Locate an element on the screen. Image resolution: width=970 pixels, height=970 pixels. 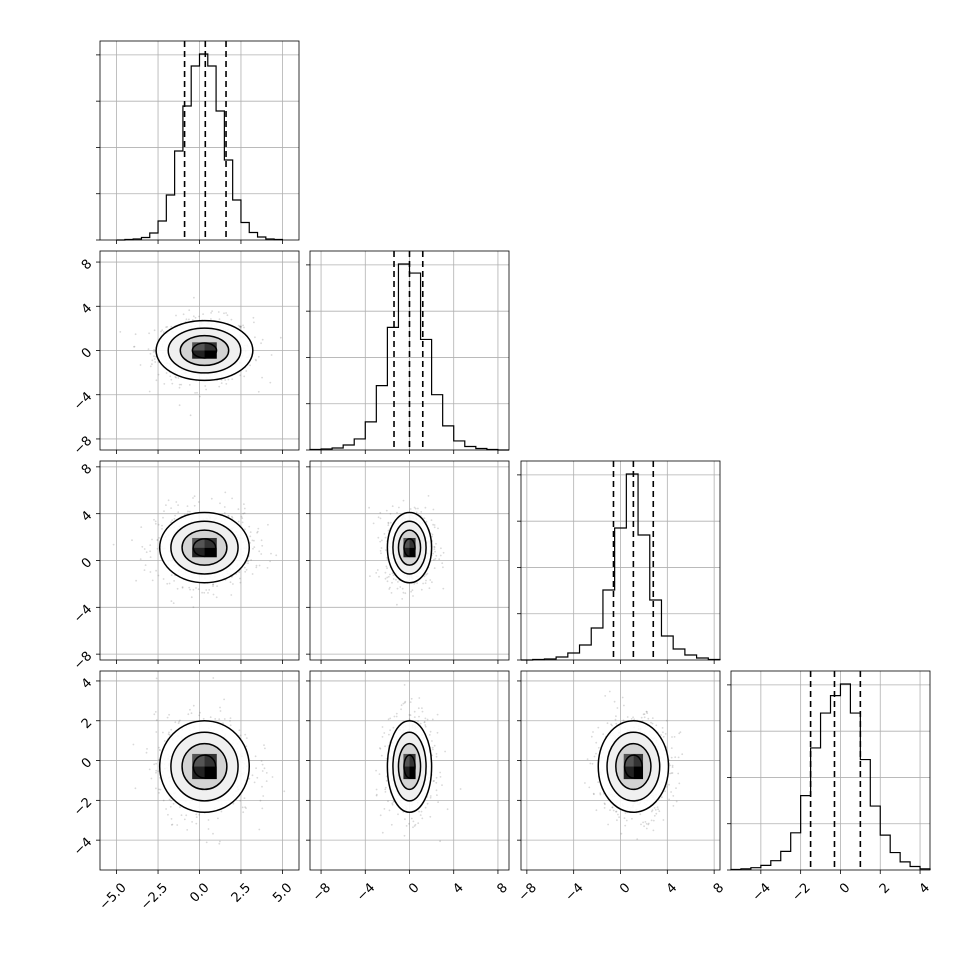
ytick-label-2-2: 0 is located at coordinates (87, 563).